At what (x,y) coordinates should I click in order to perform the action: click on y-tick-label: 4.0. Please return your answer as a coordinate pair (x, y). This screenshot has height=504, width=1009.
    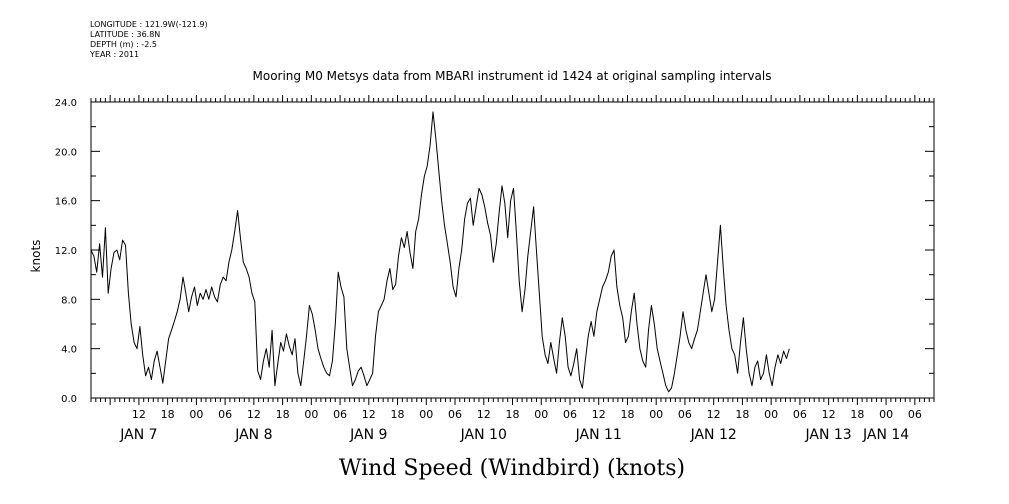
    Looking at the image, I should click on (69, 350).